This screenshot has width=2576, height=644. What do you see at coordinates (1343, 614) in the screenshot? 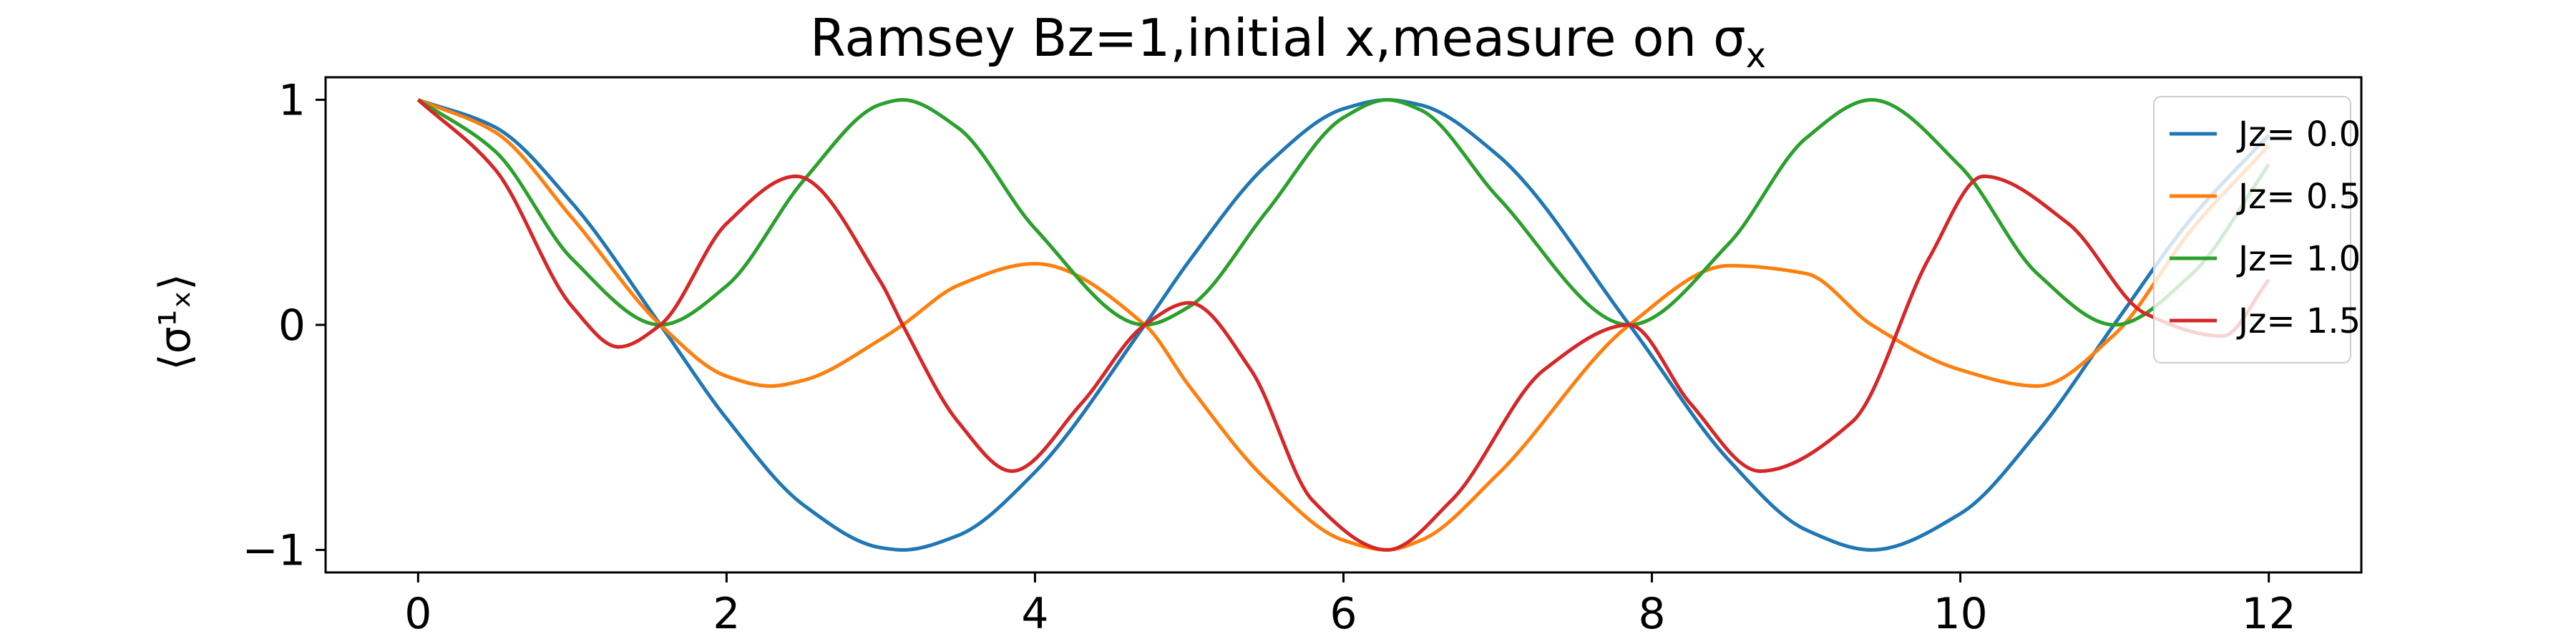
I see `x-tick-label: 6` at bounding box center [1343, 614].